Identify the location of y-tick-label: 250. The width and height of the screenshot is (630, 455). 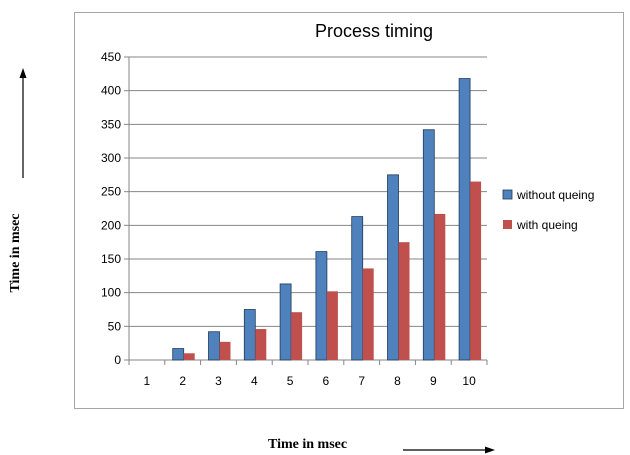
(111, 192).